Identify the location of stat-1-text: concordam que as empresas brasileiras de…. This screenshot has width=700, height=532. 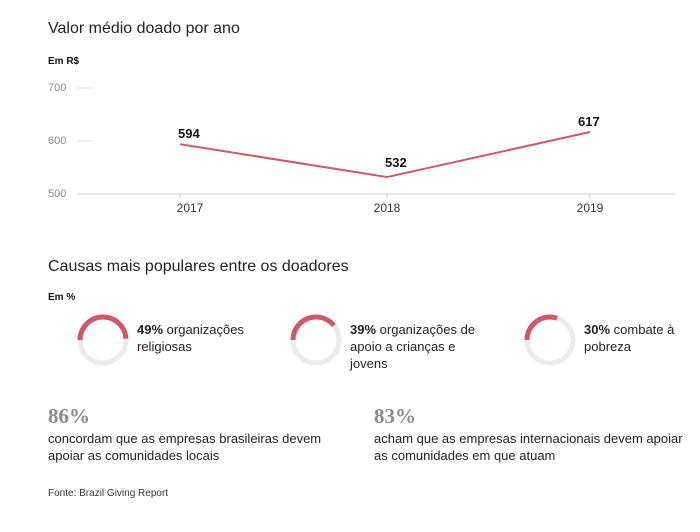
(185, 447).